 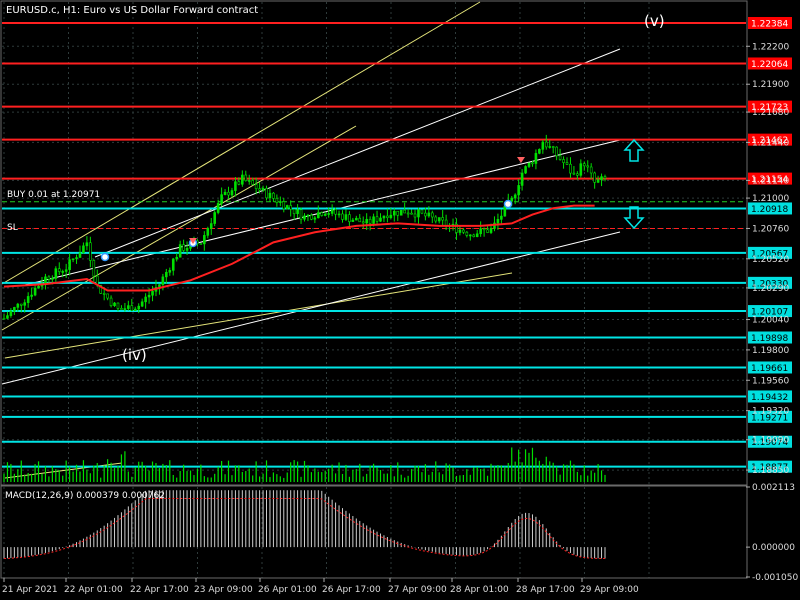 What do you see at coordinates (769, 284) in the screenshot?
I see `level-price-label: 1.20330` at bounding box center [769, 284].